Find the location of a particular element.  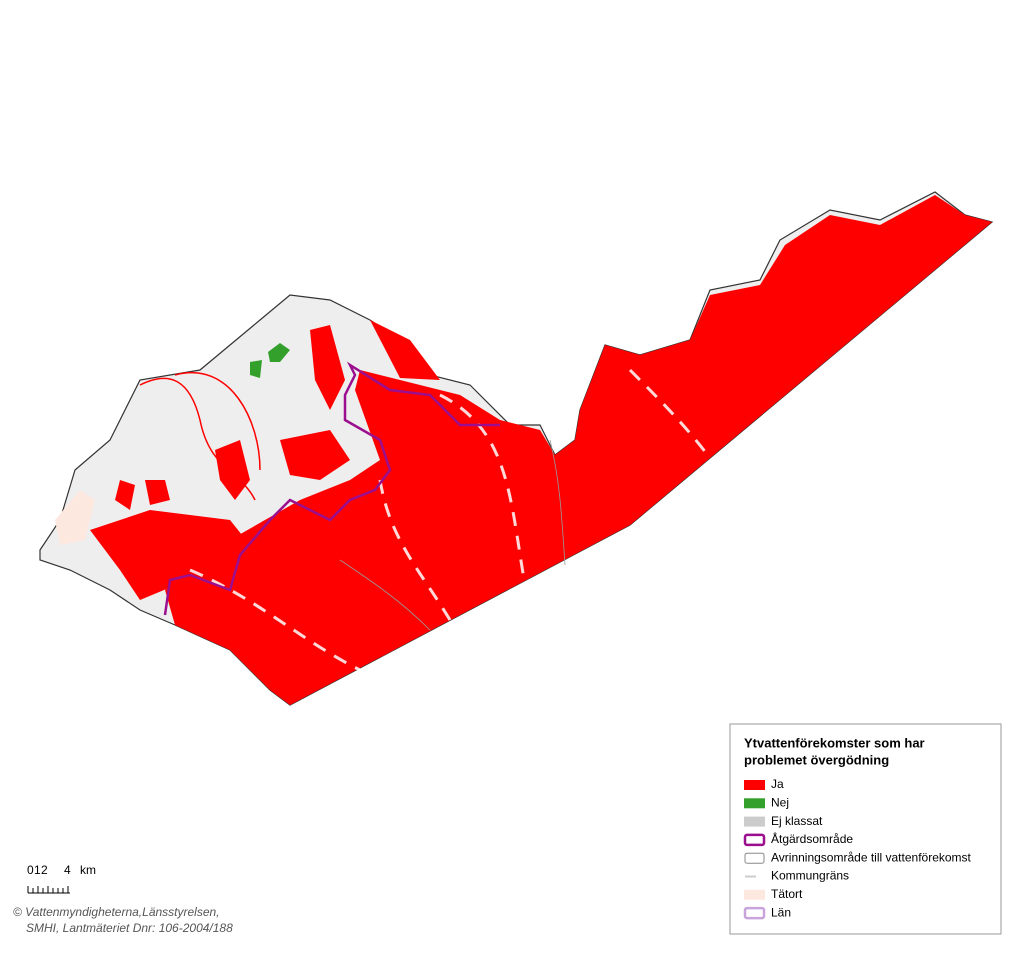

catchment-borders is located at coordinates (452, 535).